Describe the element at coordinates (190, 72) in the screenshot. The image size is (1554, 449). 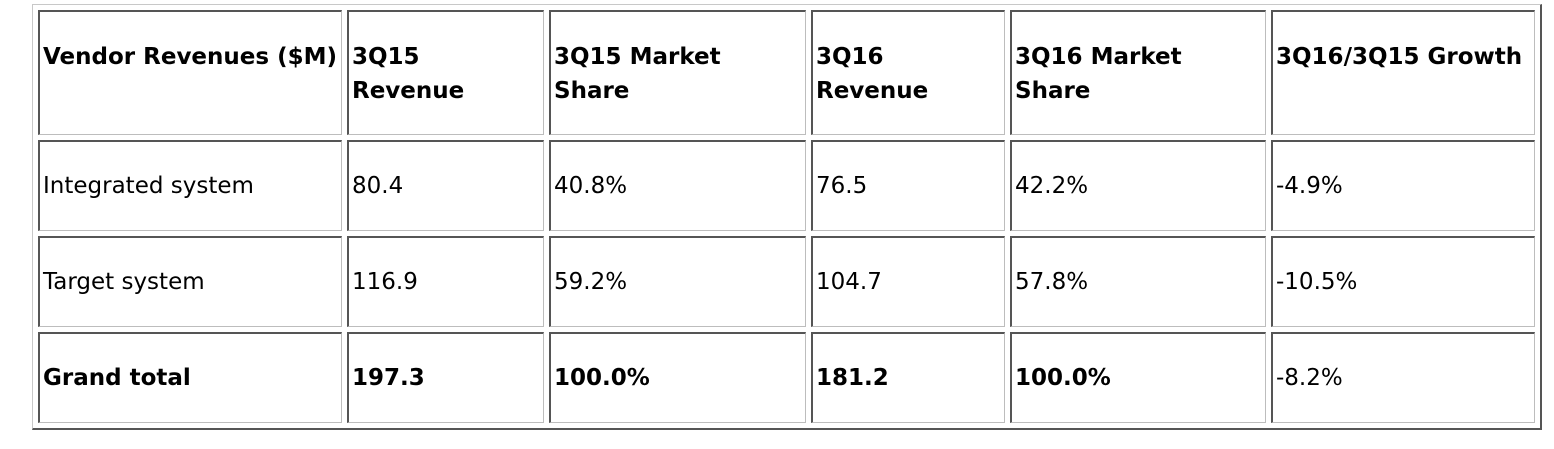
I see `header-cell-vendor-revenues: Vendor Revenues ($M)` at that location.